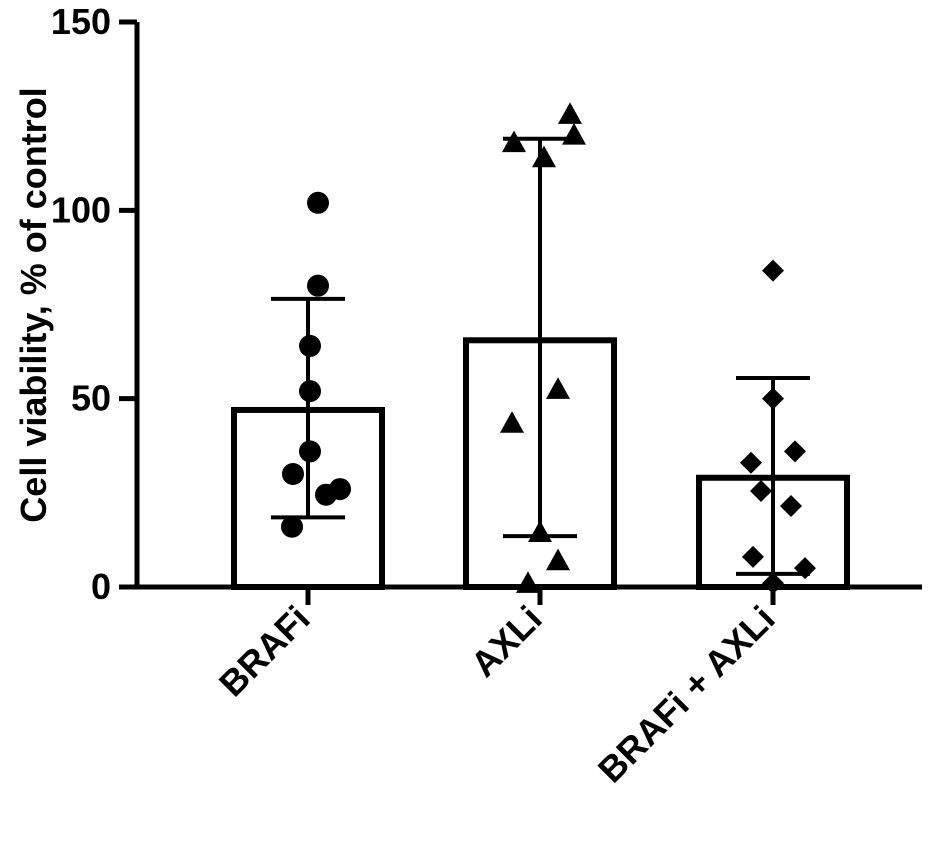  I want to click on y-tick-label: 50, so click(91, 398).